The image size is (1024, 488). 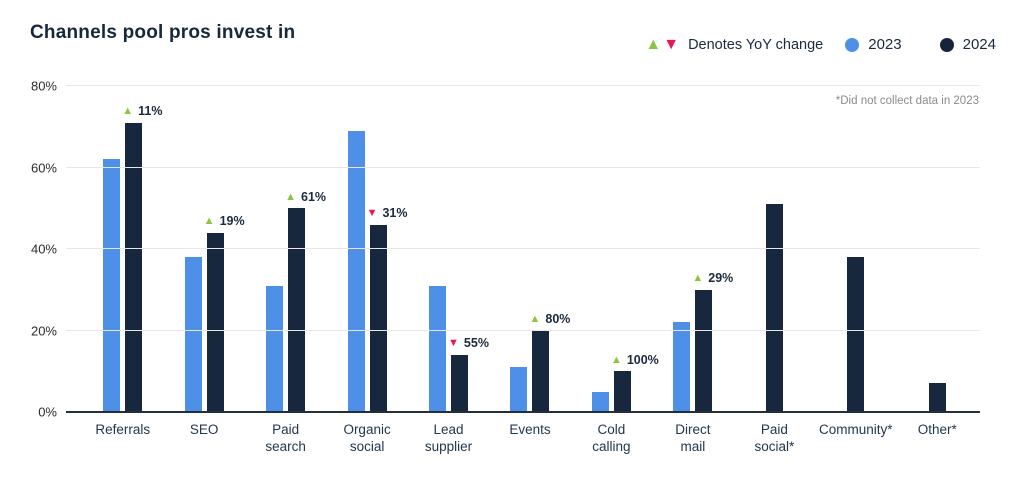 I want to click on x-axis-line, so click(x=523, y=412).